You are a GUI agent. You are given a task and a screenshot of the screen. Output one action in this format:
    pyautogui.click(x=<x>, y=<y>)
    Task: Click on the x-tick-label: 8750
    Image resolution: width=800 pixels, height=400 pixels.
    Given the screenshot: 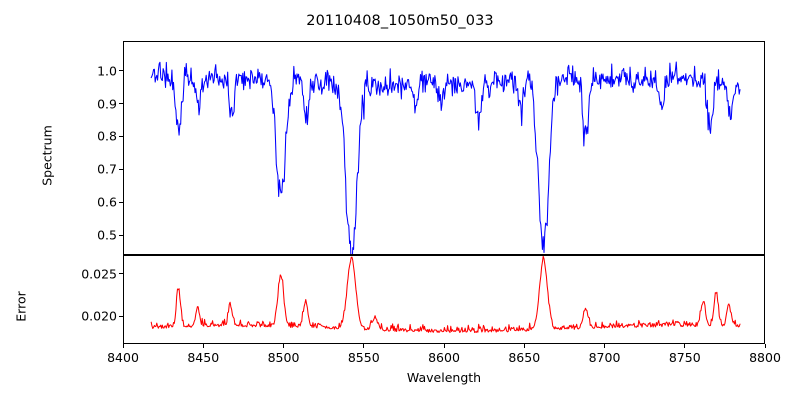 What is the action you would take?
    pyautogui.click(x=684, y=357)
    